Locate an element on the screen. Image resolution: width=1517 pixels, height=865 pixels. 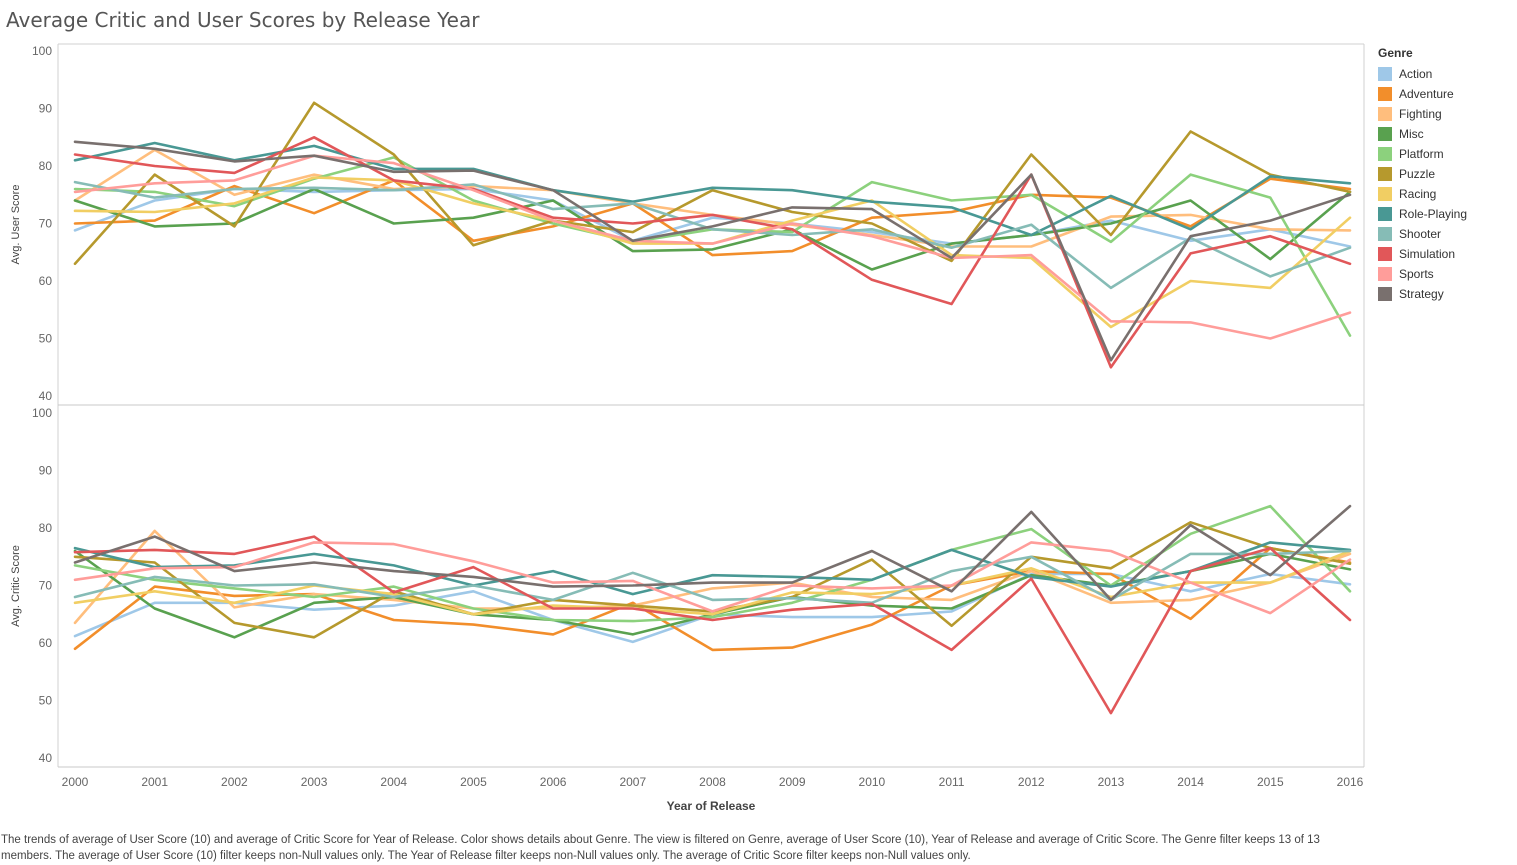
series-line-misc-user is located at coordinates (712, 229).